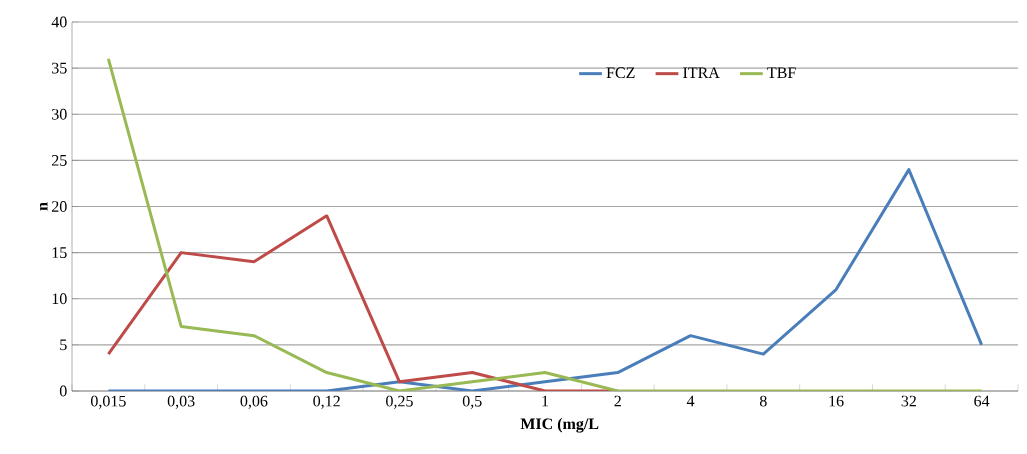  I want to click on y-tick-label: 0, so click(63, 391).